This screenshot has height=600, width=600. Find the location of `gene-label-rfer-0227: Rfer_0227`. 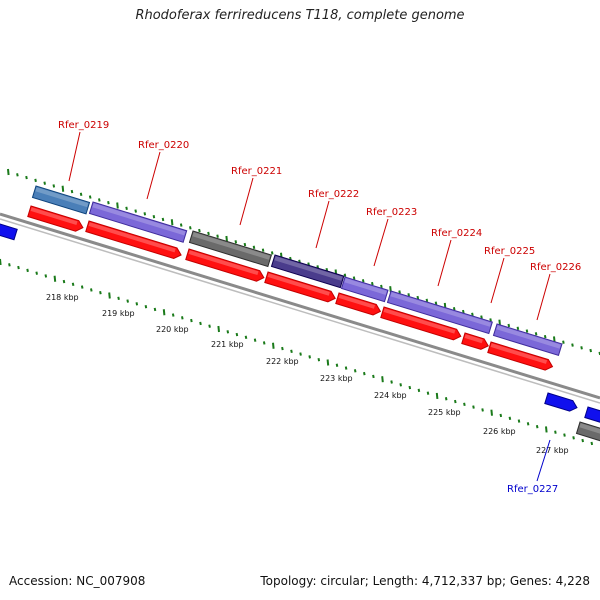

gene-label-rfer-0227: Rfer_0227 is located at coordinates (532, 489).